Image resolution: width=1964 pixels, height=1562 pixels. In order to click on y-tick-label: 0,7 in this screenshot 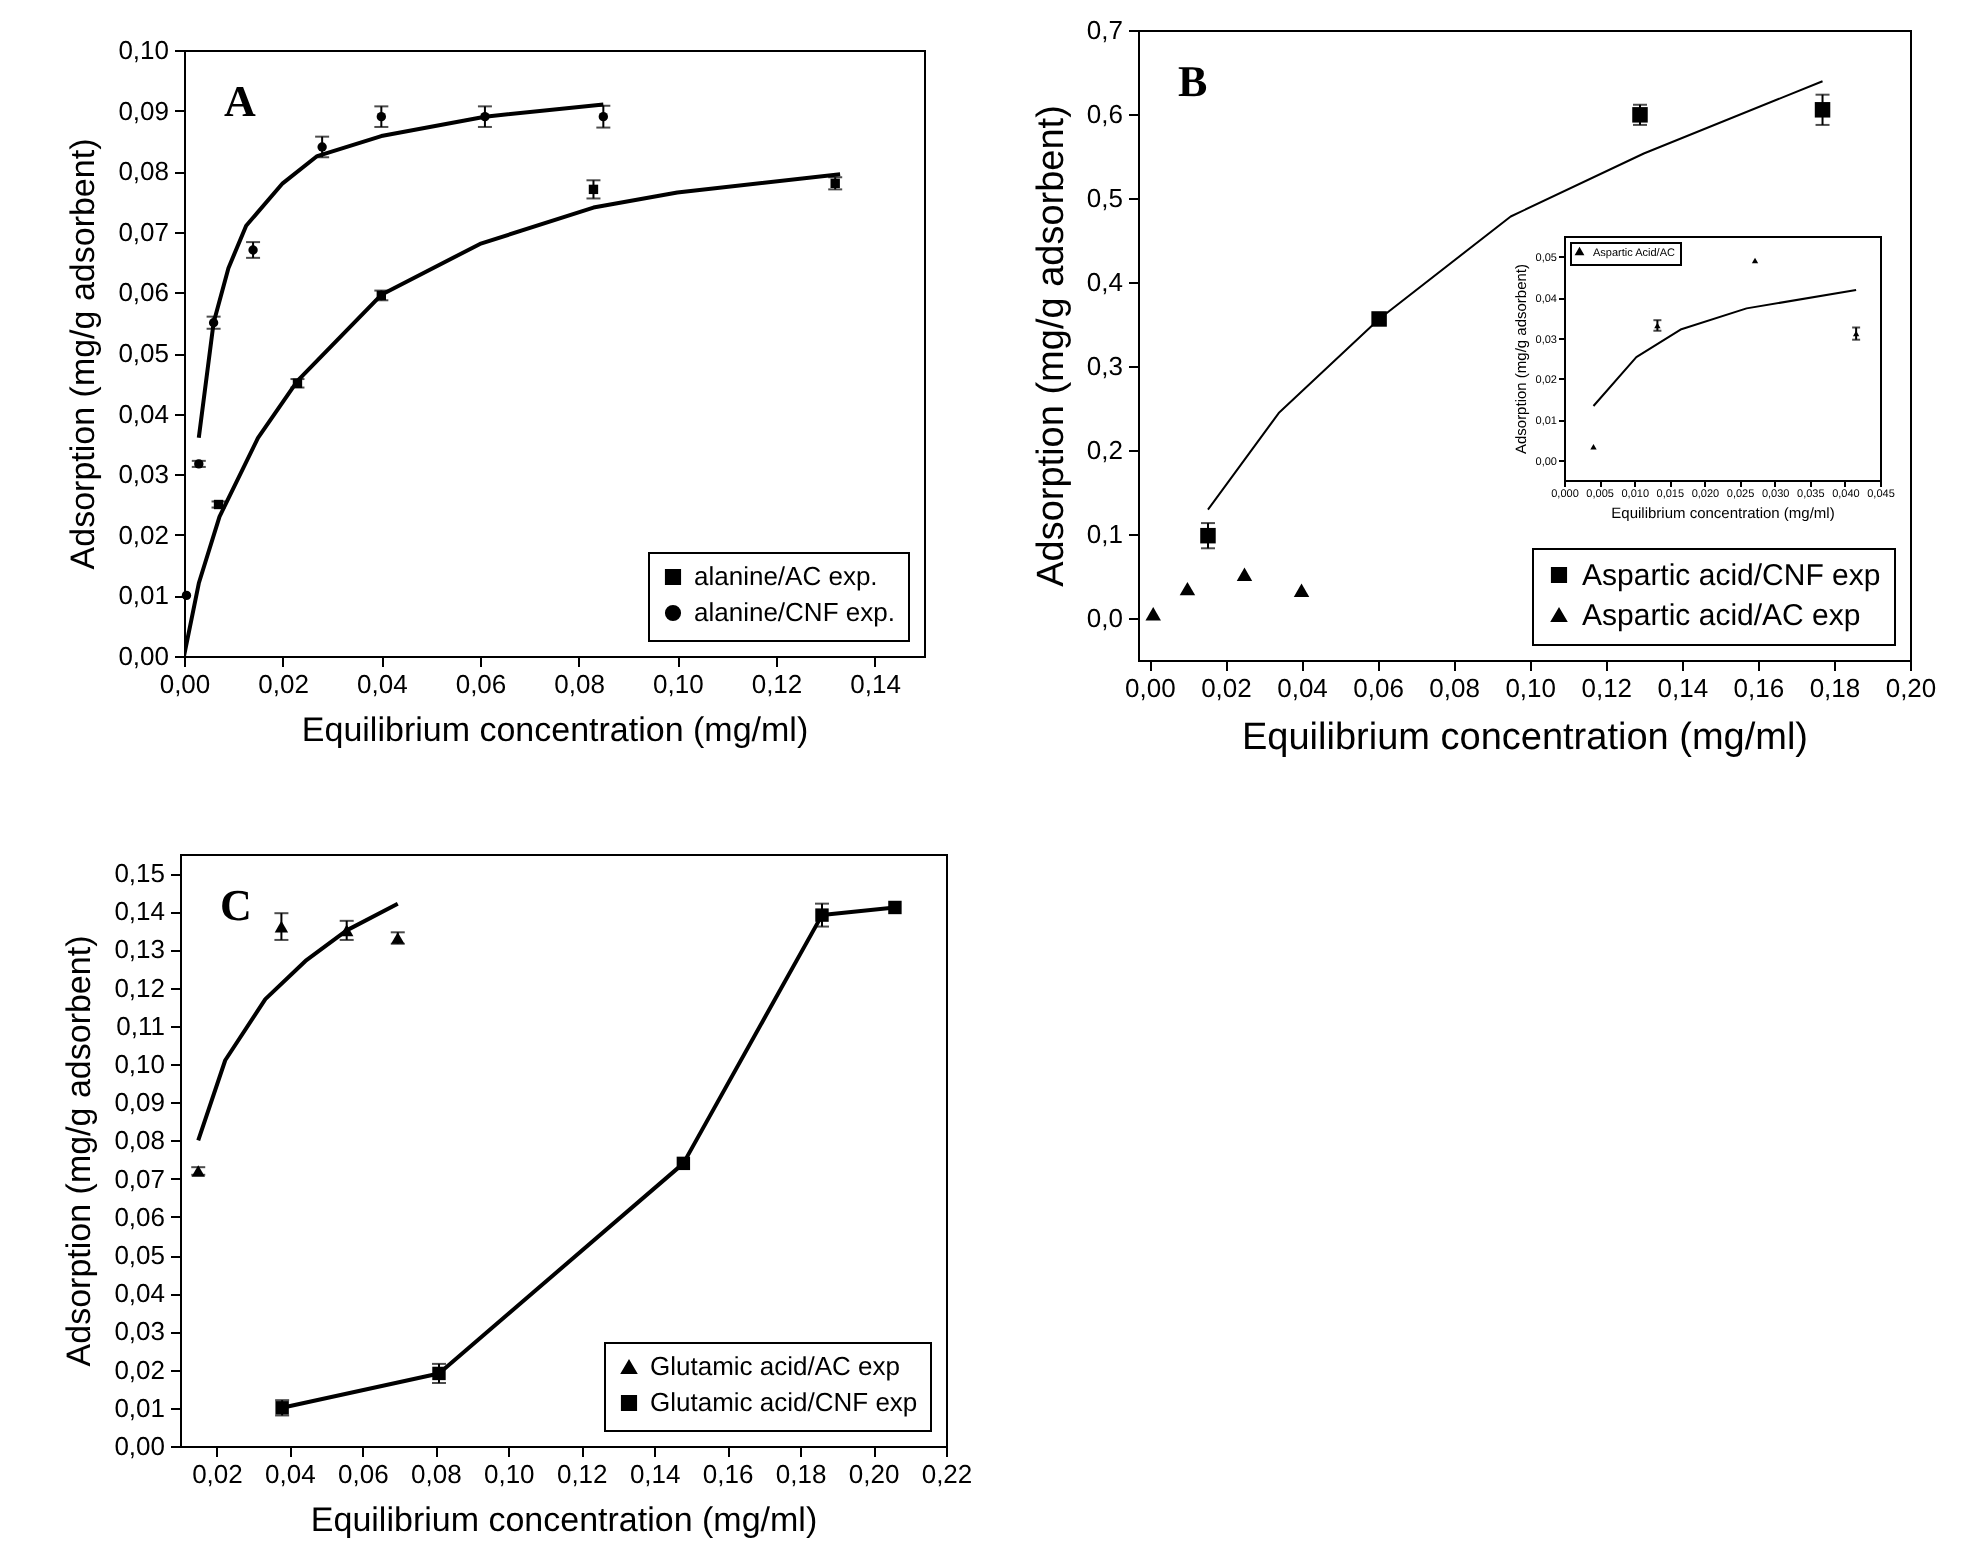, I will do `click(1104, 30)`.